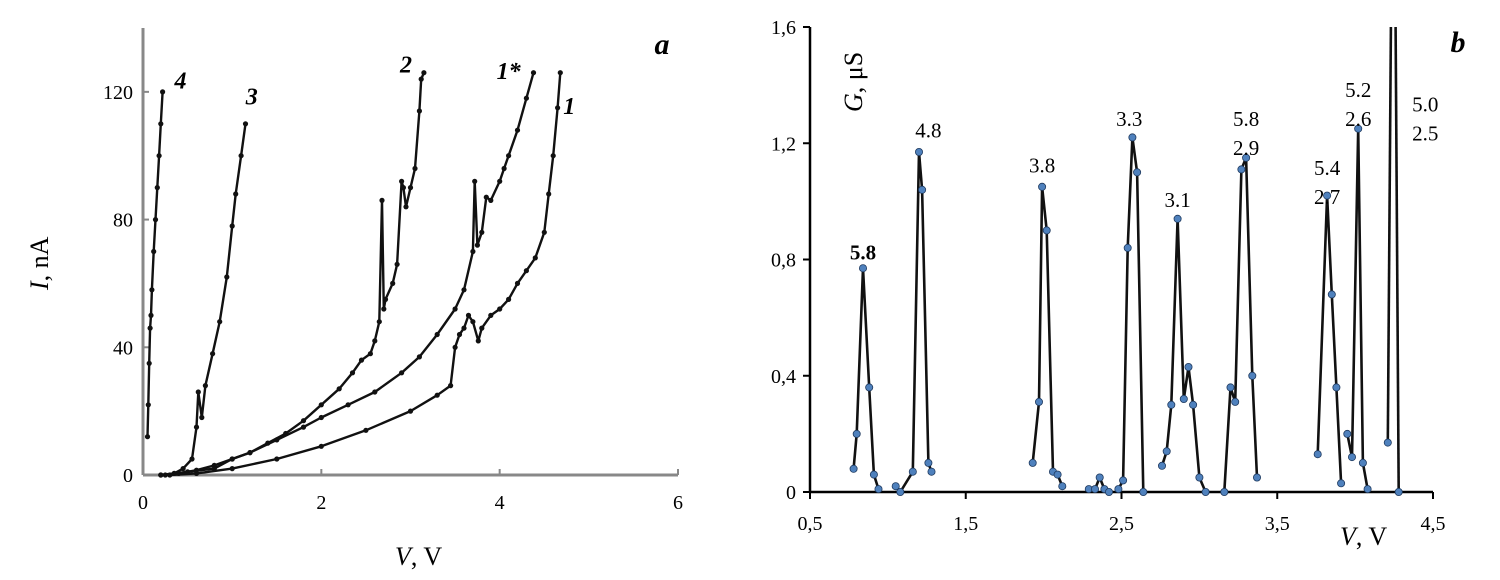  I want to click on curve-label: 2, so click(405, 66).